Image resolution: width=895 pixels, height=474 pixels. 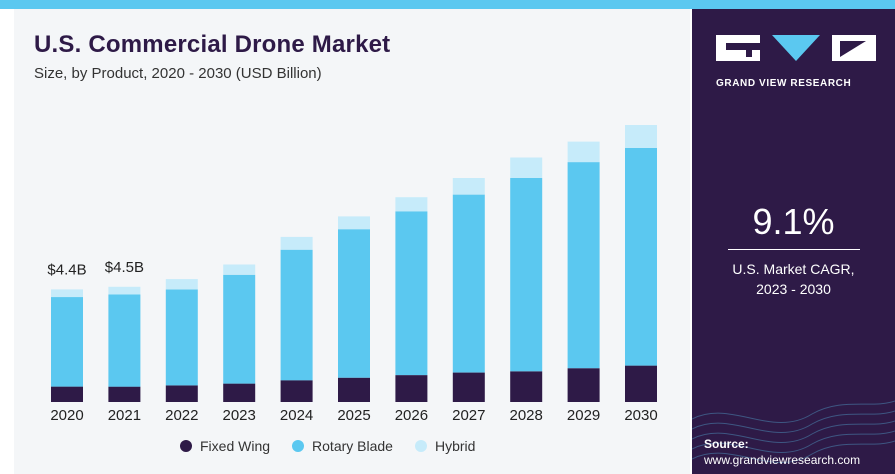 I want to click on cagr-value: 9.1%, so click(x=793, y=221).